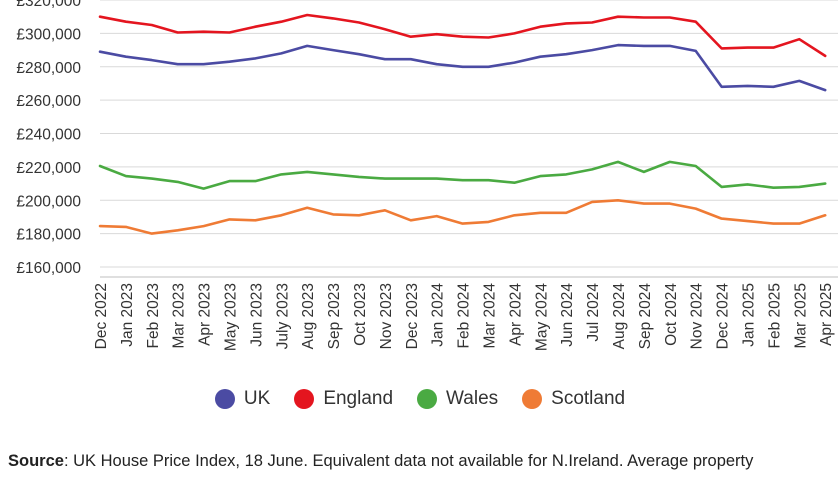 The height and width of the screenshot is (480, 840). What do you see at coordinates (462, 67) in the screenshot?
I see `series-line-uk` at bounding box center [462, 67].